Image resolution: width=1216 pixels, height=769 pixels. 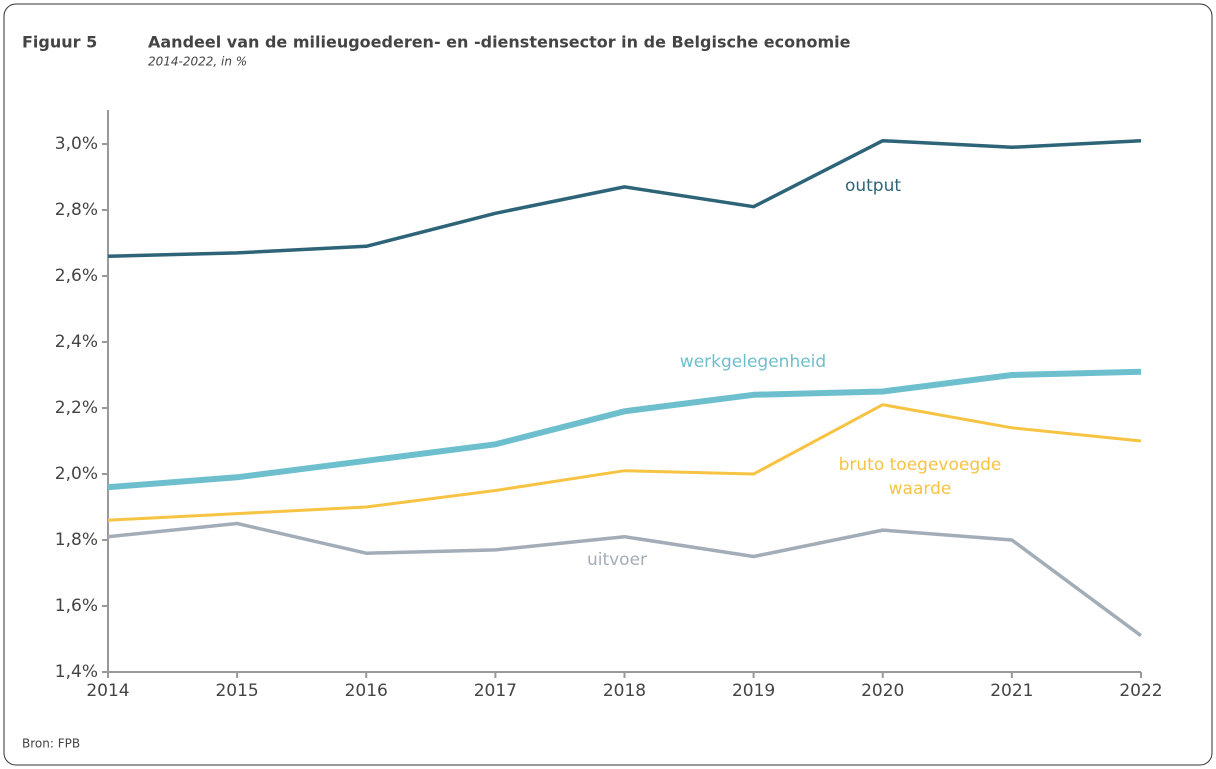 I want to click on figure-label: Figuur 5, so click(x=59, y=42).